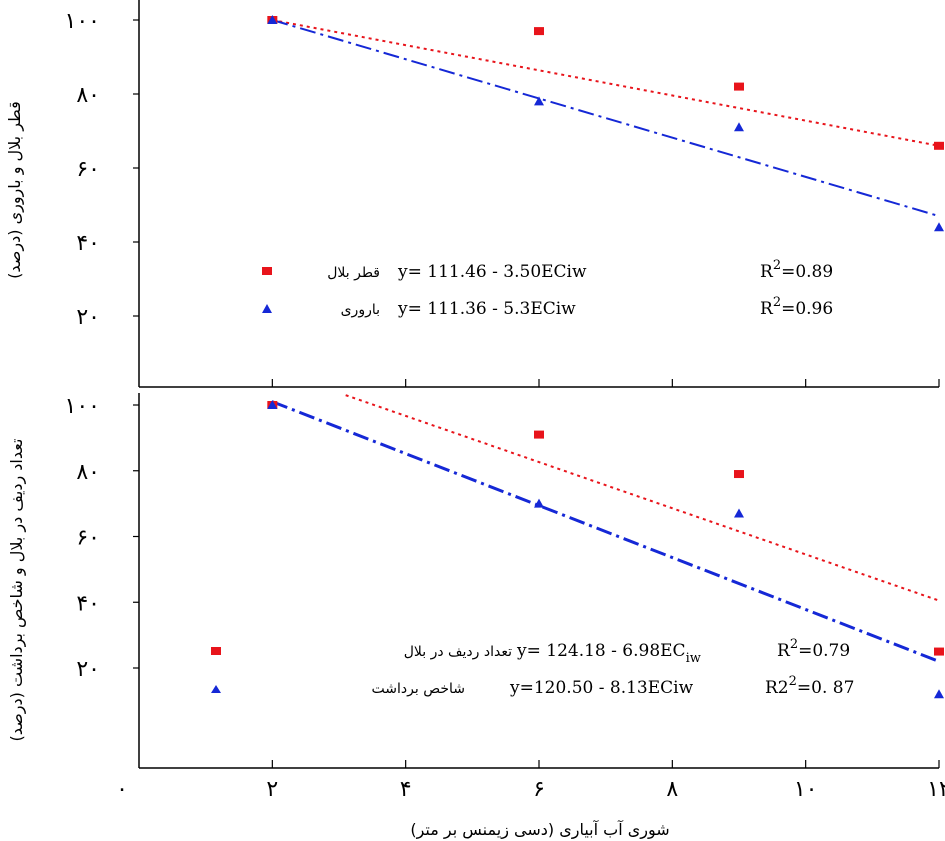 This screenshot has height=841, width=945. I want to click on legend-name-ear-diameter: قطر بلال, so click(353, 273).